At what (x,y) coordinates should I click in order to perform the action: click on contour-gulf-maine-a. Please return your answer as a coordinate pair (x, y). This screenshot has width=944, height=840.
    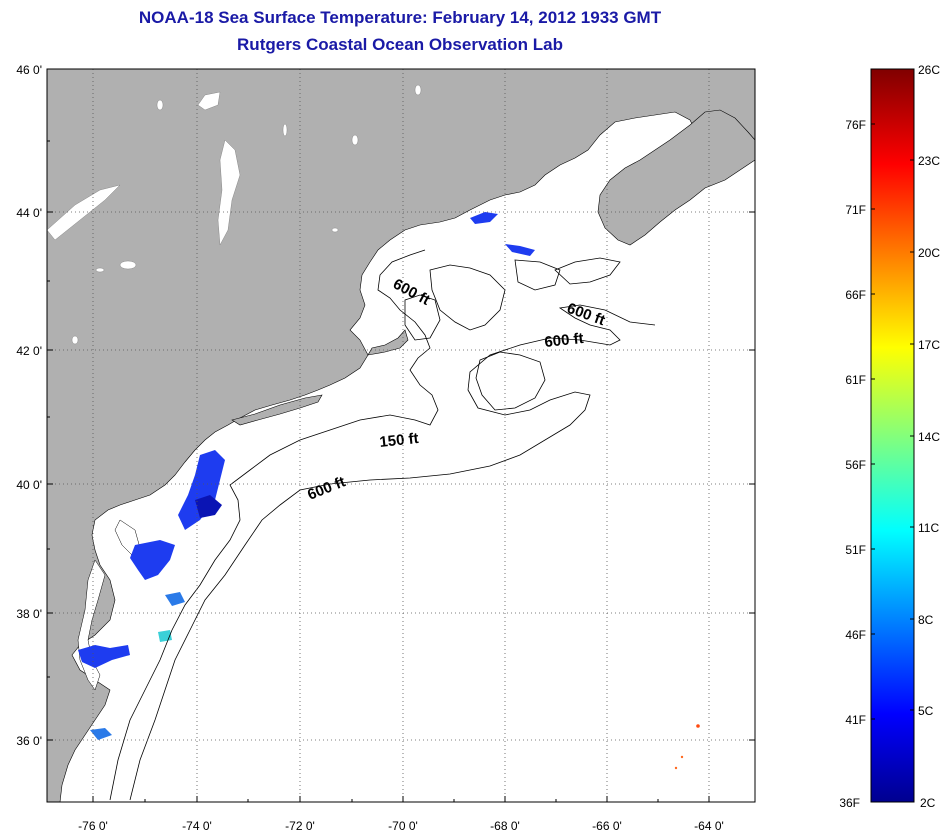
    Looking at the image, I should click on (467, 297).